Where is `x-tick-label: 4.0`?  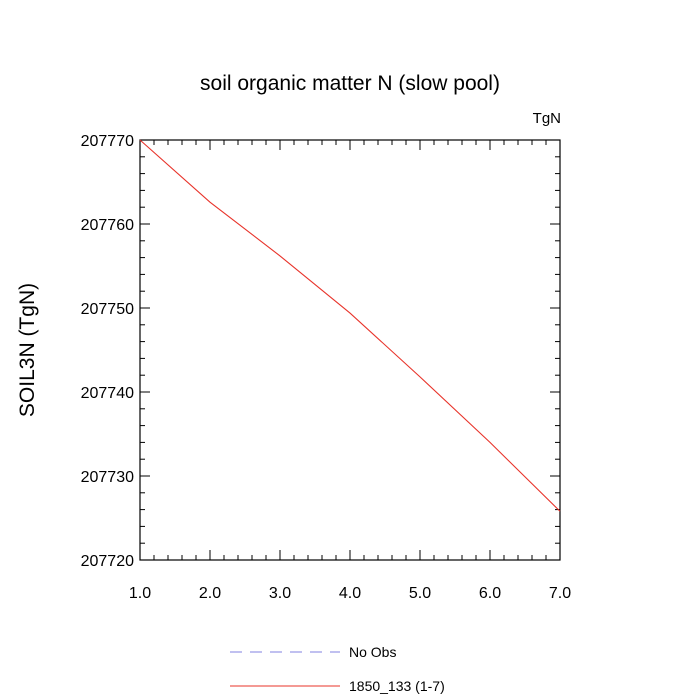 x-tick-label: 4.0 is located at coordinates (350, 593).